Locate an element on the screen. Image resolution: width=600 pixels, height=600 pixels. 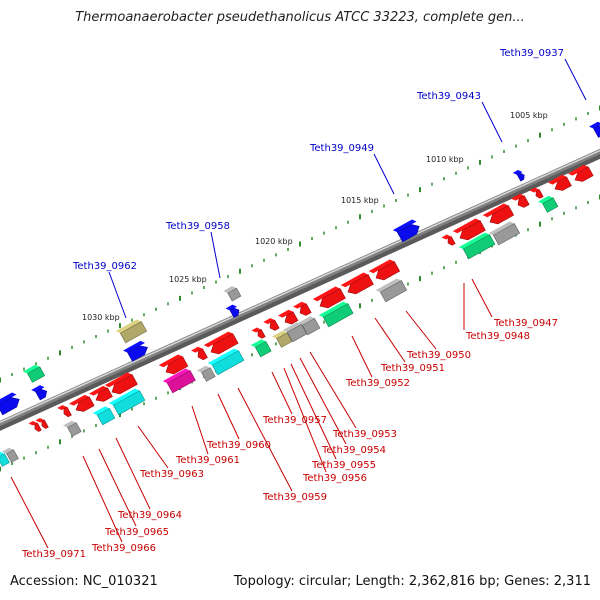
gene-label: Teth39_0966 is located at coordinates (123, 548).